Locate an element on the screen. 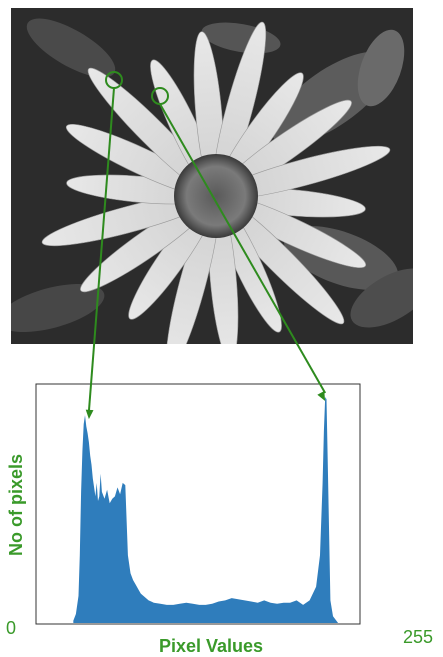  annotation-arrow-line is located at coordinates (101, 249).